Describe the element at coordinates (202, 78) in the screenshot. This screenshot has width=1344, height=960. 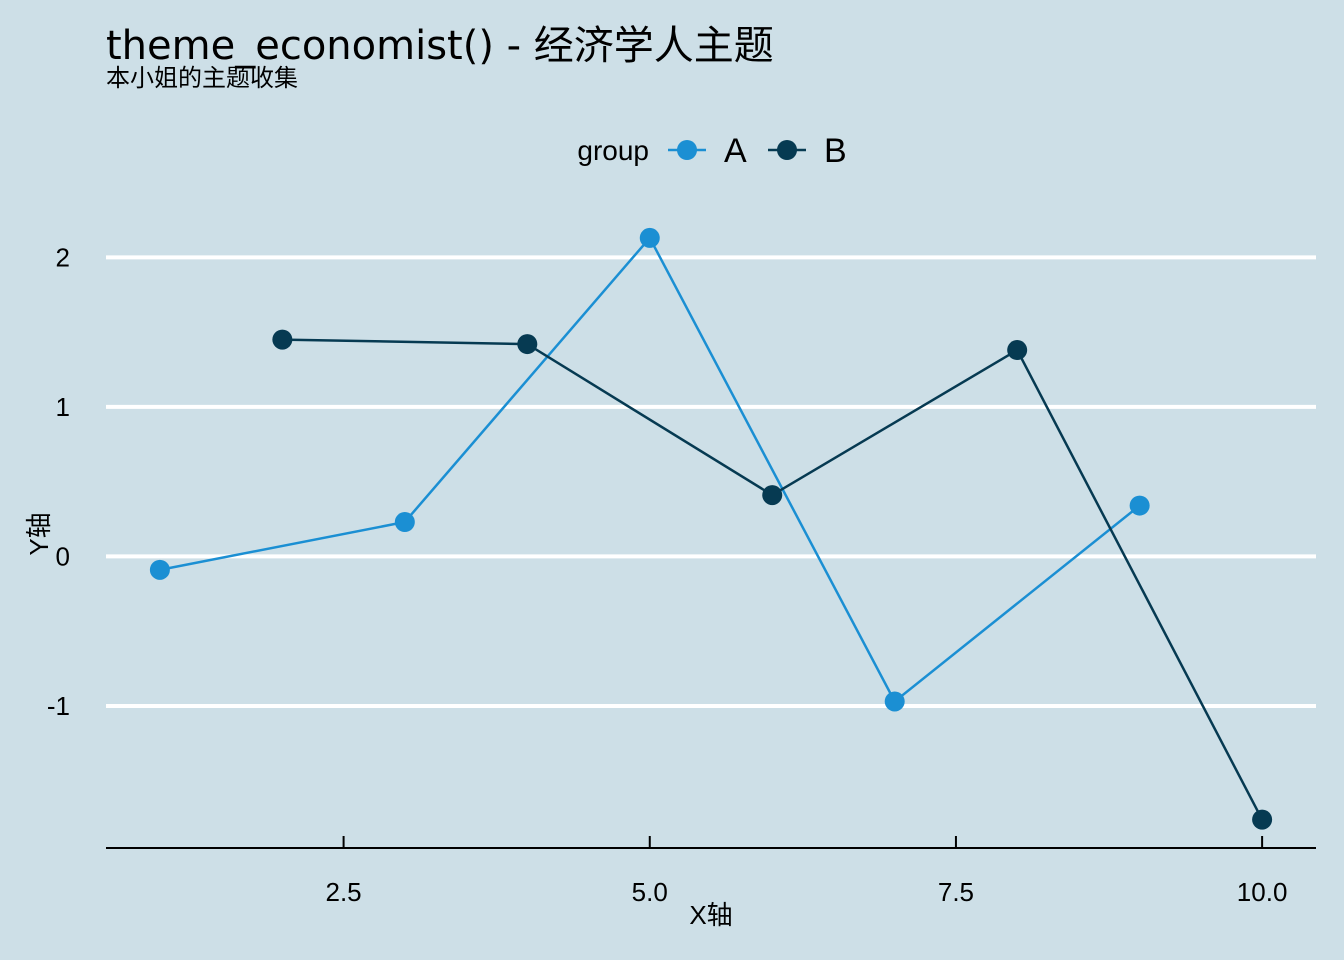
I see `chart-subtitle: 本小姐的主题收集` at that location.